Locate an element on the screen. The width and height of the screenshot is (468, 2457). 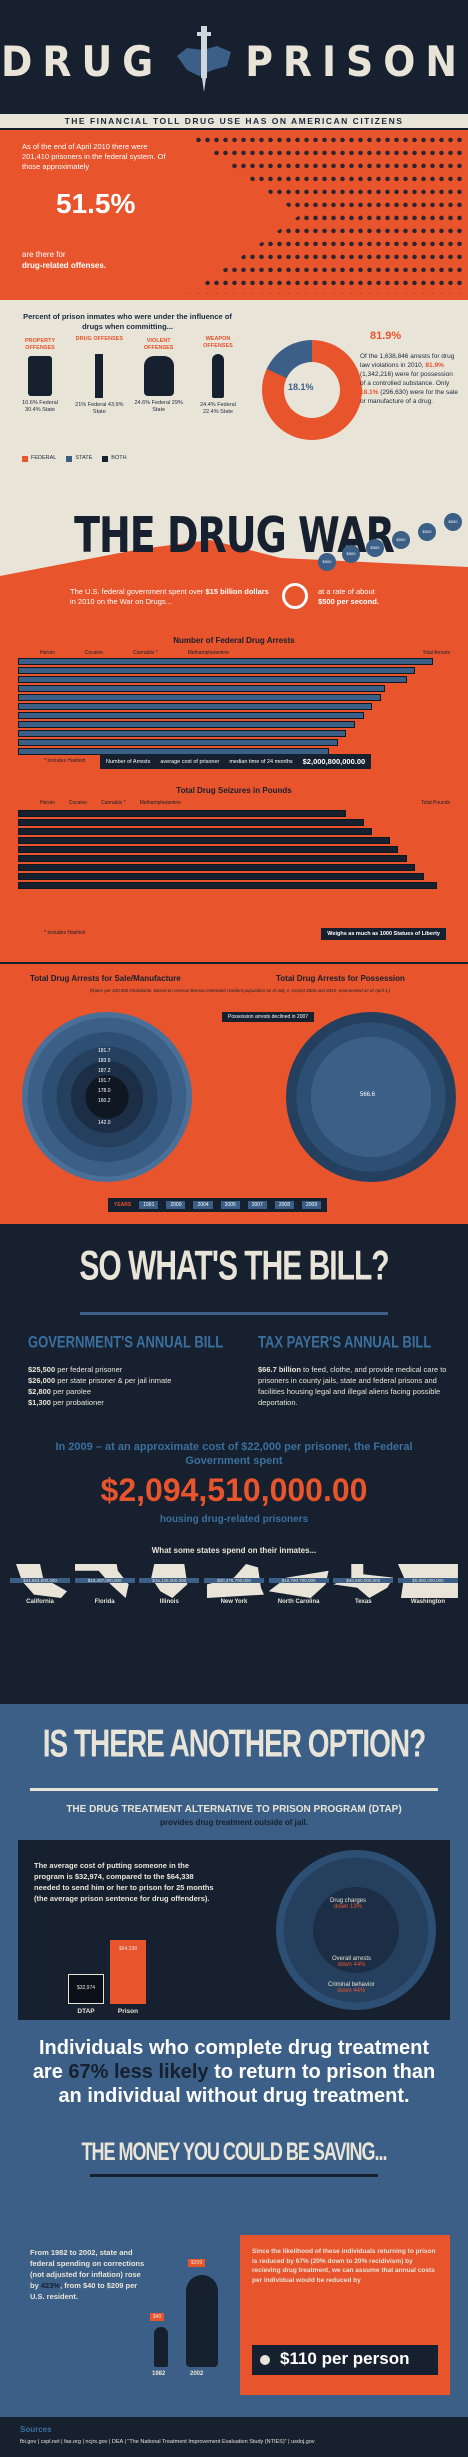
coin-6: $500 is located at coordinates (453, 522).